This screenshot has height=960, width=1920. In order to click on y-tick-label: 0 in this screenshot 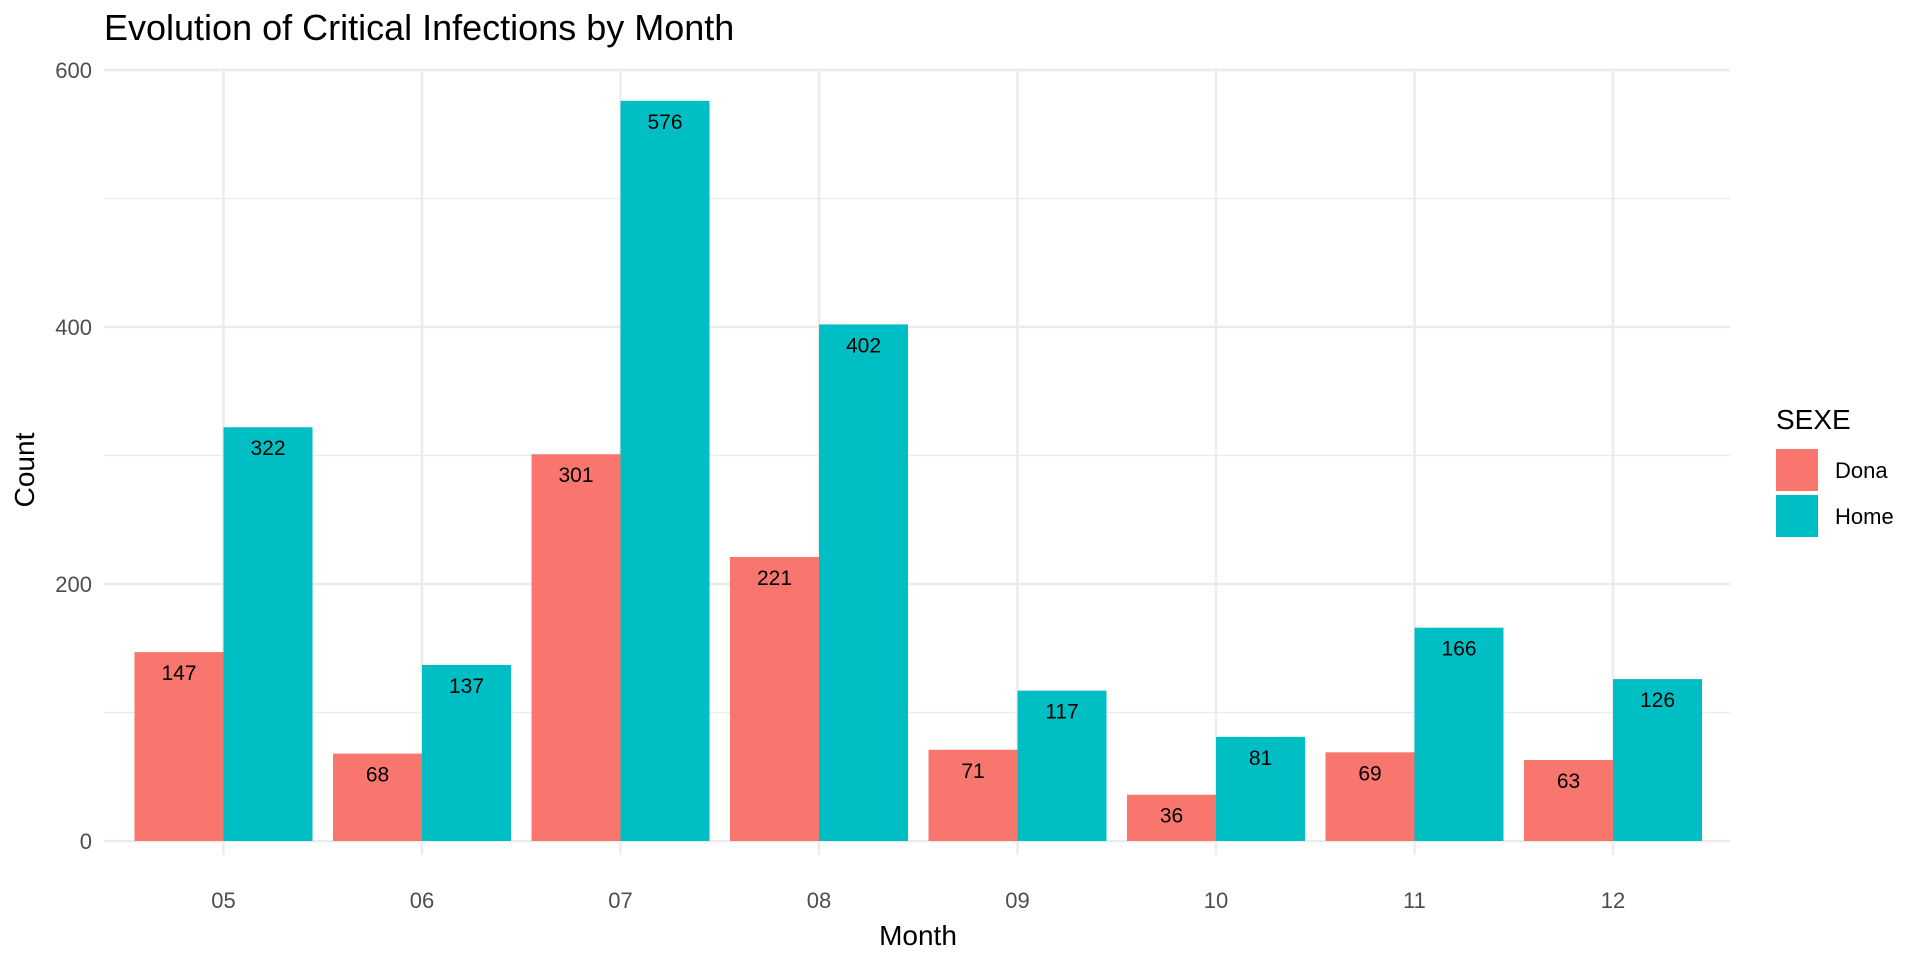, I will do `click(86, 841)`.